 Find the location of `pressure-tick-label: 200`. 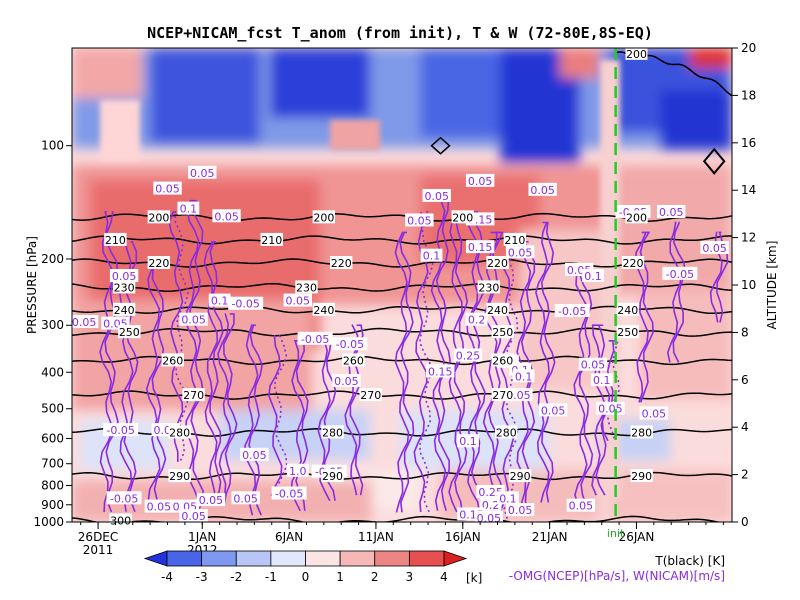

pressure-tick-label: 200 is located at coordinates (52, 259).